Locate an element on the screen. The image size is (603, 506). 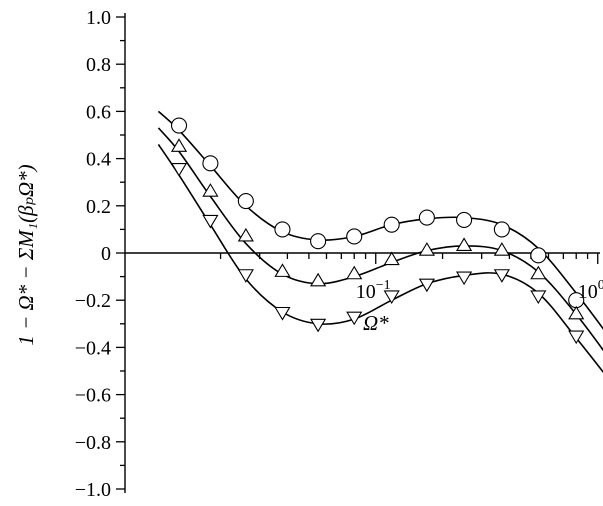
y-tick-label: −0.2 is located at coordinates (93, 301).